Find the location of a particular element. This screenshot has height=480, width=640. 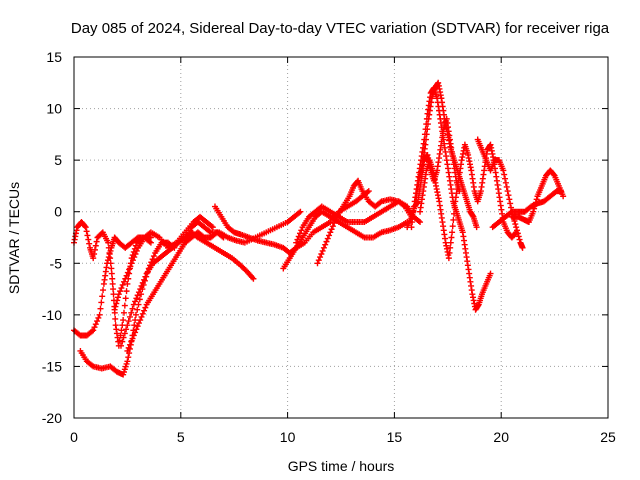

y-tick-label: 15 is located at coordinates (54, 57).